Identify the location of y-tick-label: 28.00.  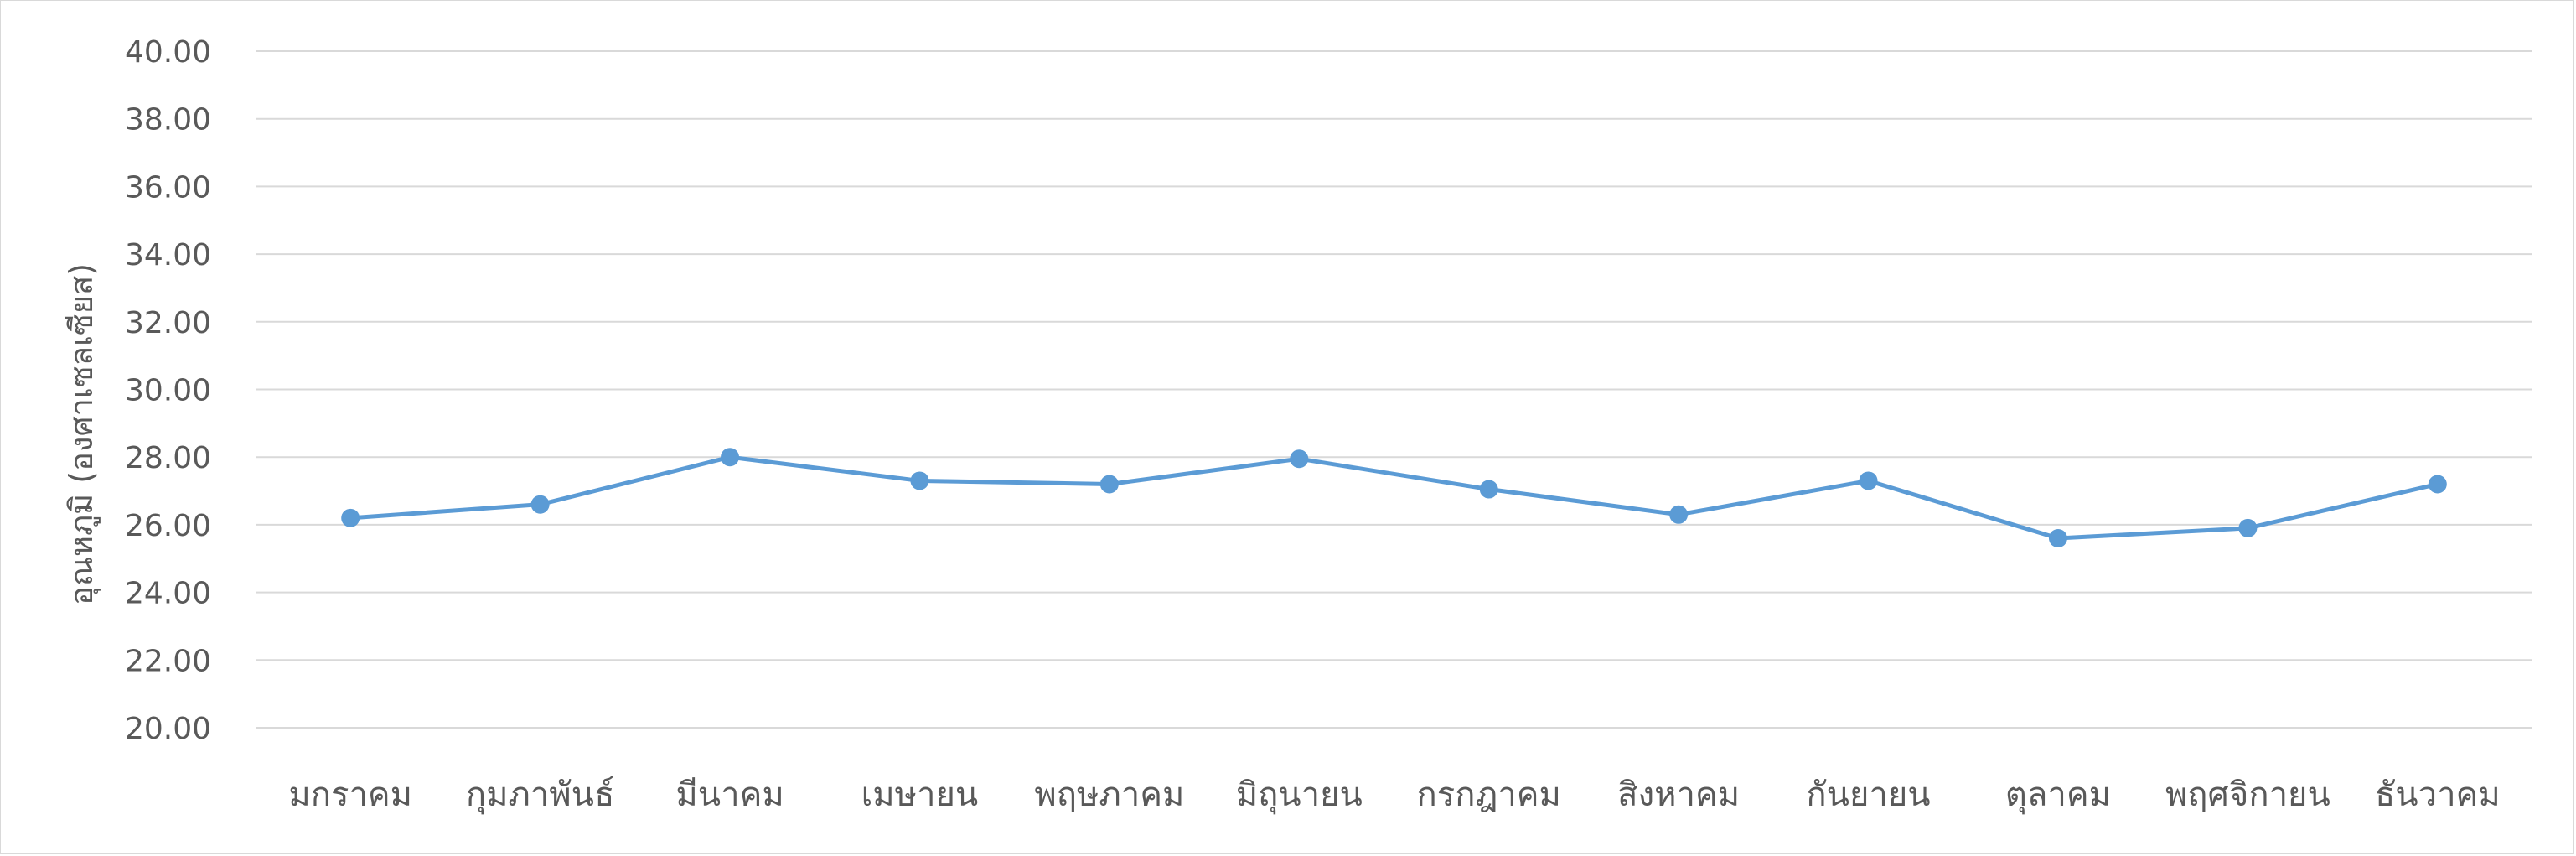
(168, 458).